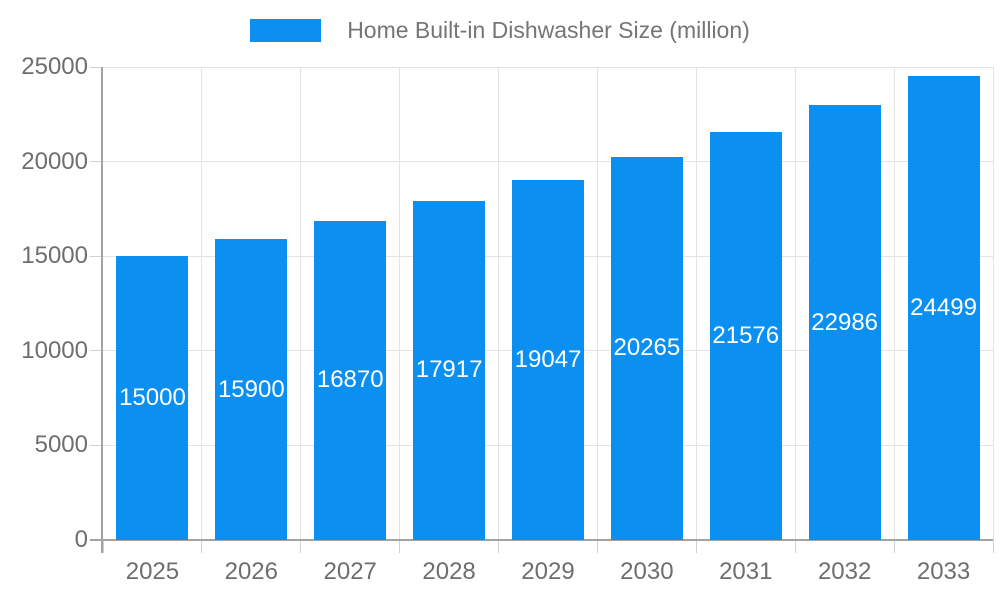 Image resolution: width=1000 pixels, height=600 pixels. I want to click on x-axis-label: 2027, so click(350, 571).